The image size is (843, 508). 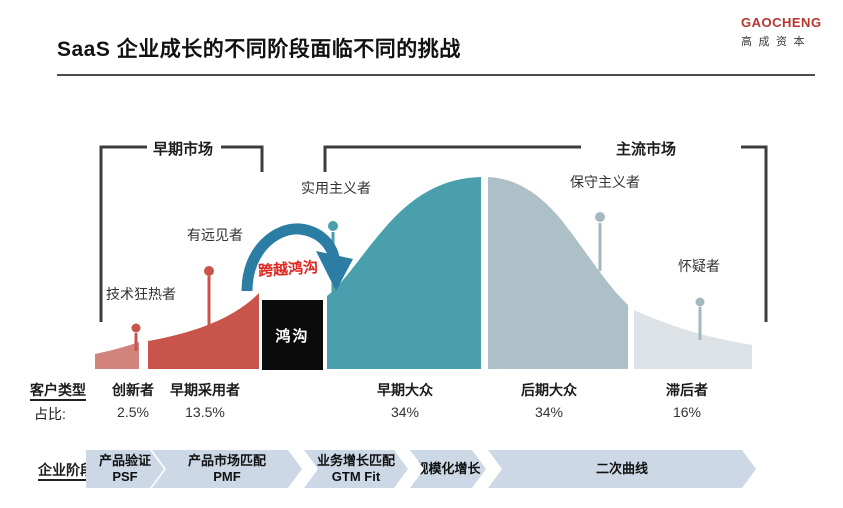 I want to click on tech-enthusiasts-pin, so click(x=136, y=337).